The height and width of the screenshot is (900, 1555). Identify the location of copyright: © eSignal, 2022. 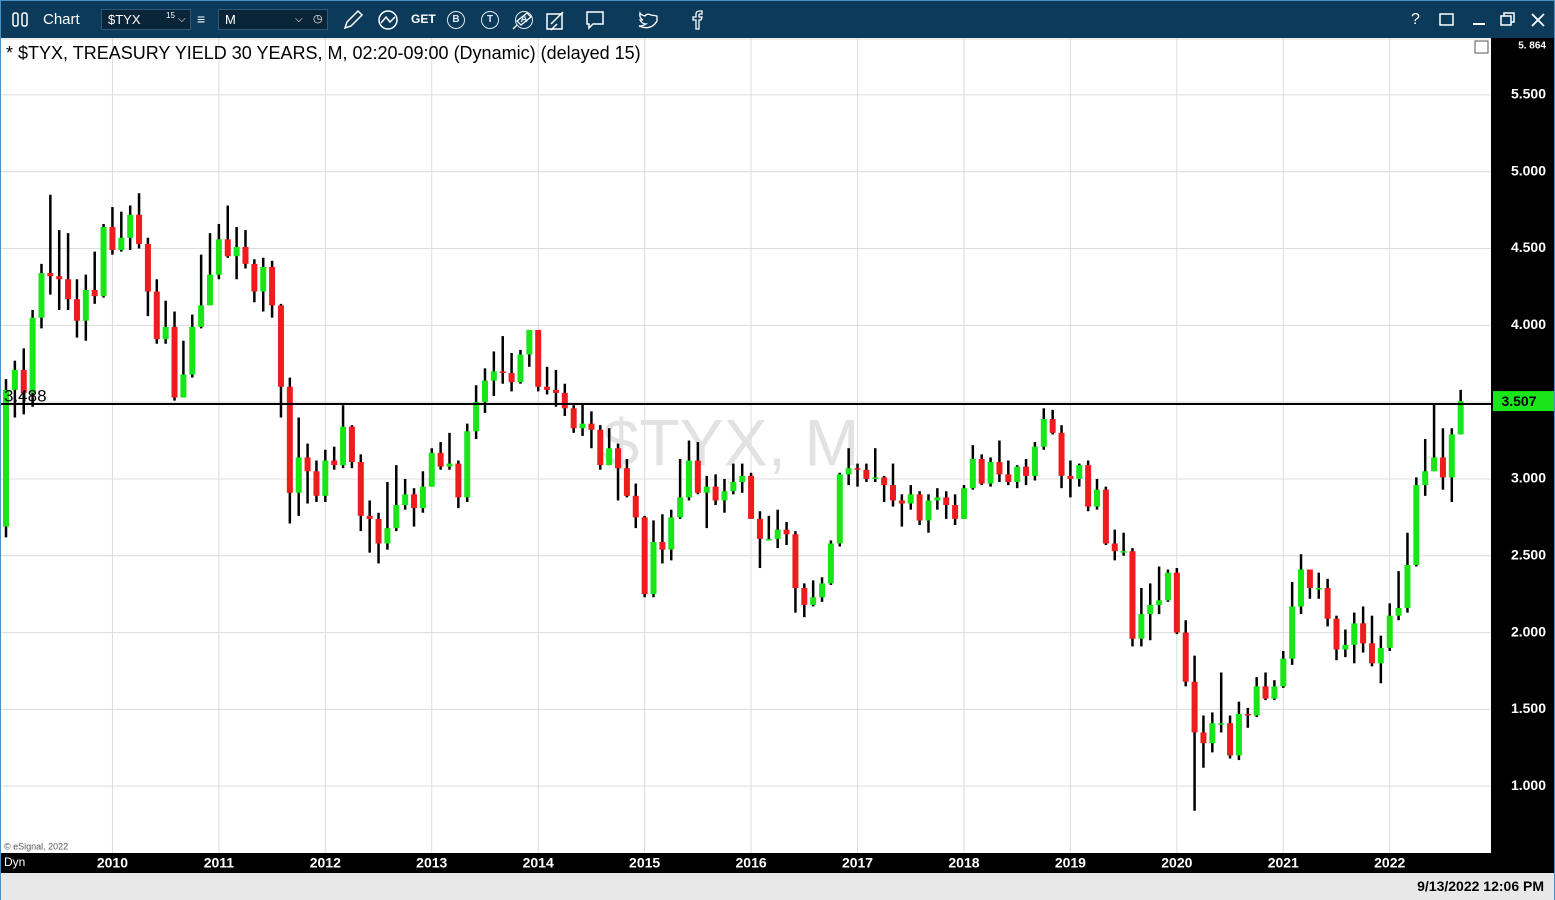
(36, 846).